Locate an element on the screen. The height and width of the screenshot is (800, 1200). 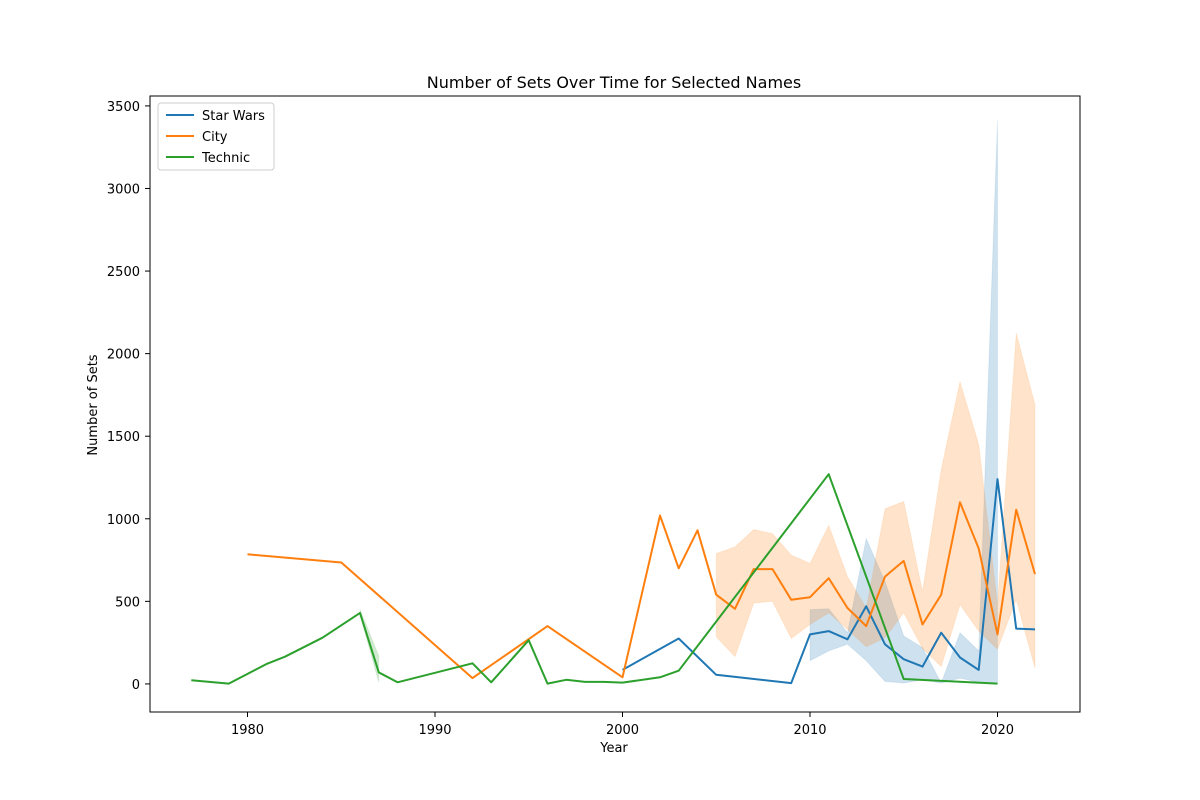
y-tick-label: 2500 is located at coordinates (123, 272).